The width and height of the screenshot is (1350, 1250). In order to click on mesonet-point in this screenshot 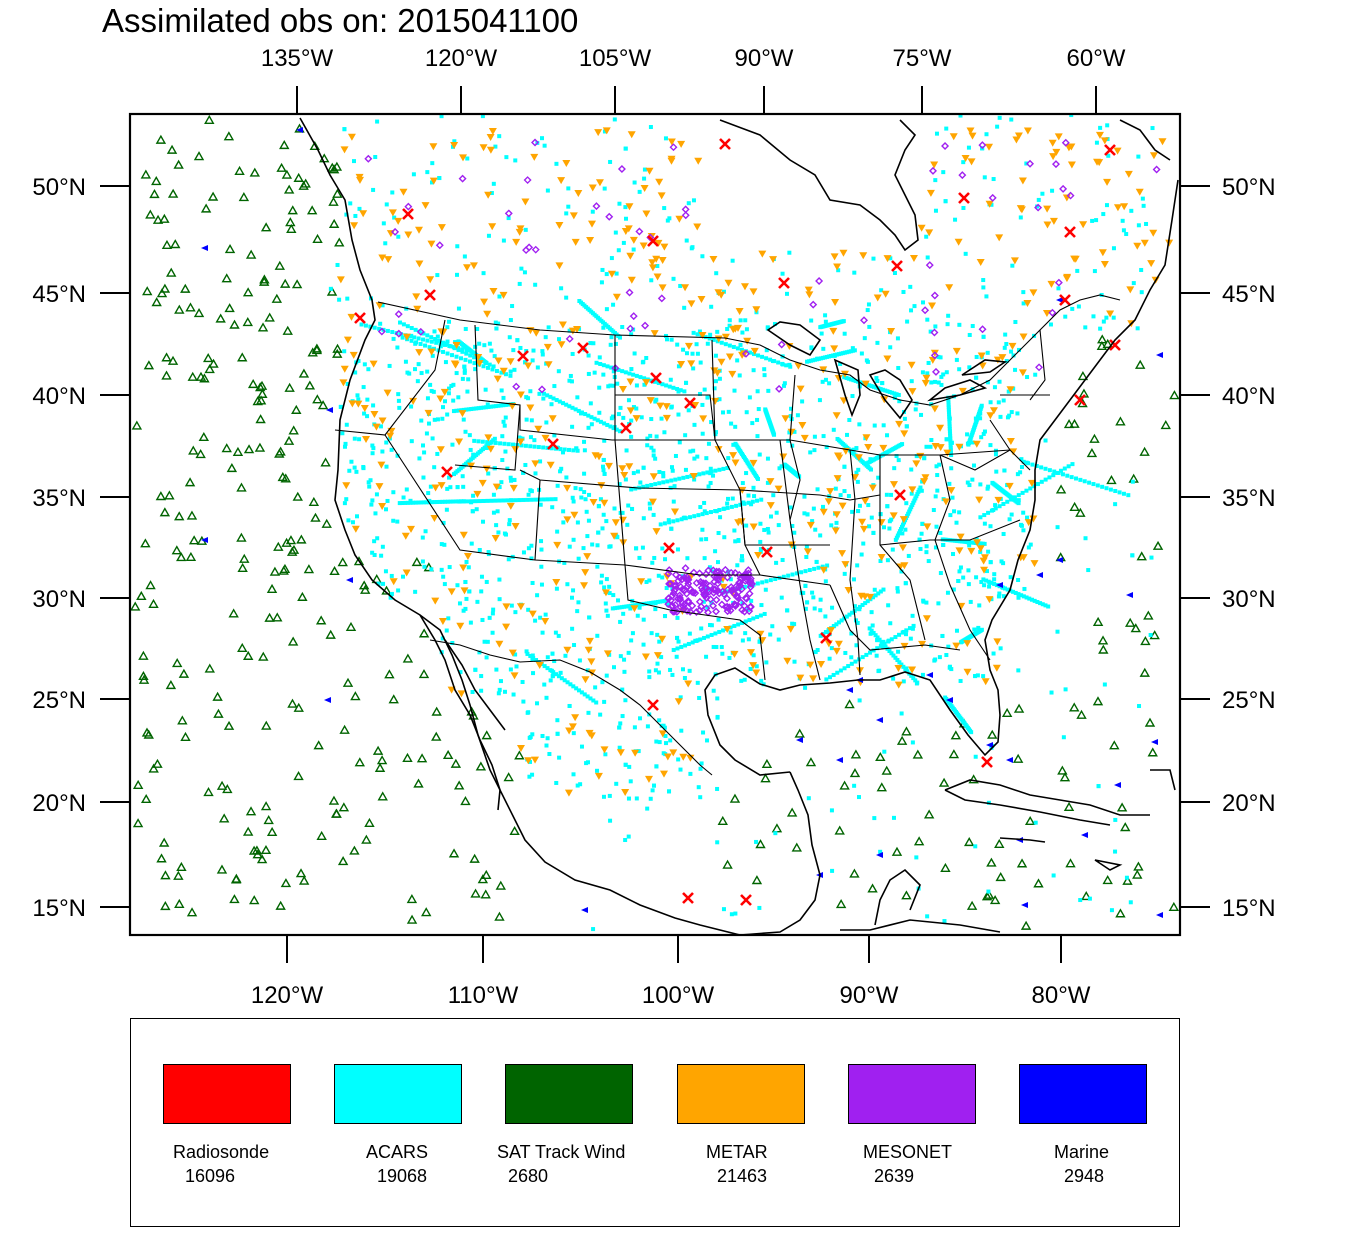, I will do `click(508, 213)`.